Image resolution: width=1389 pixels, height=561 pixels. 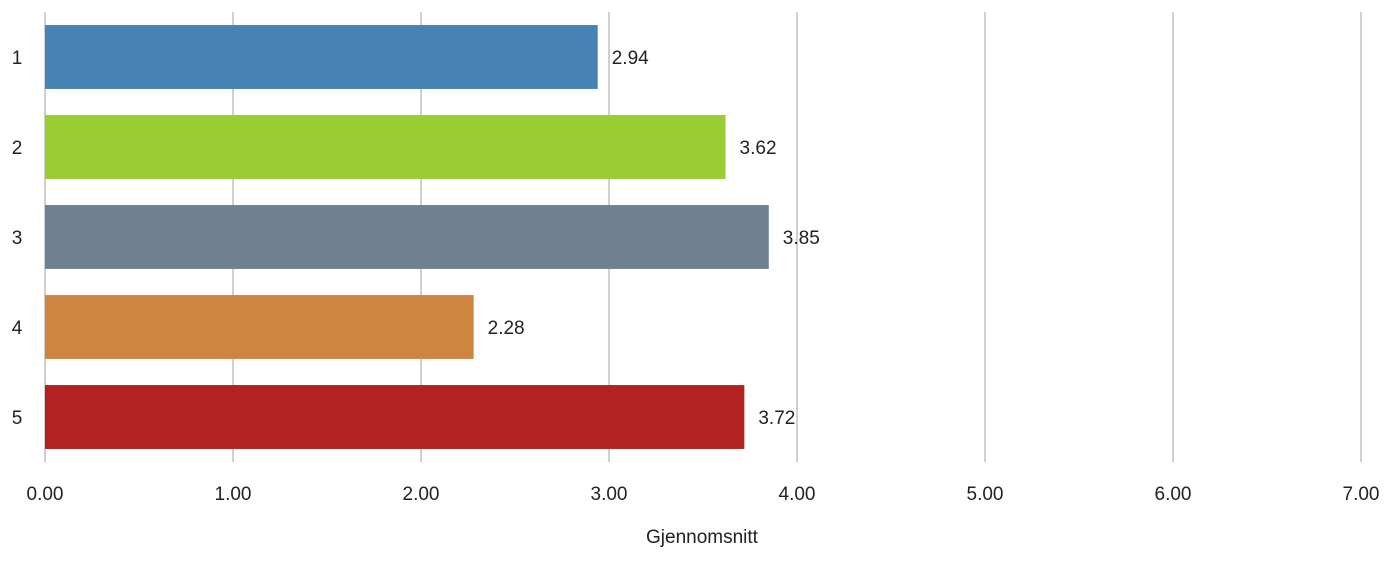 I want to click on data-label-5: 3.72, so click(x=776, y=418).